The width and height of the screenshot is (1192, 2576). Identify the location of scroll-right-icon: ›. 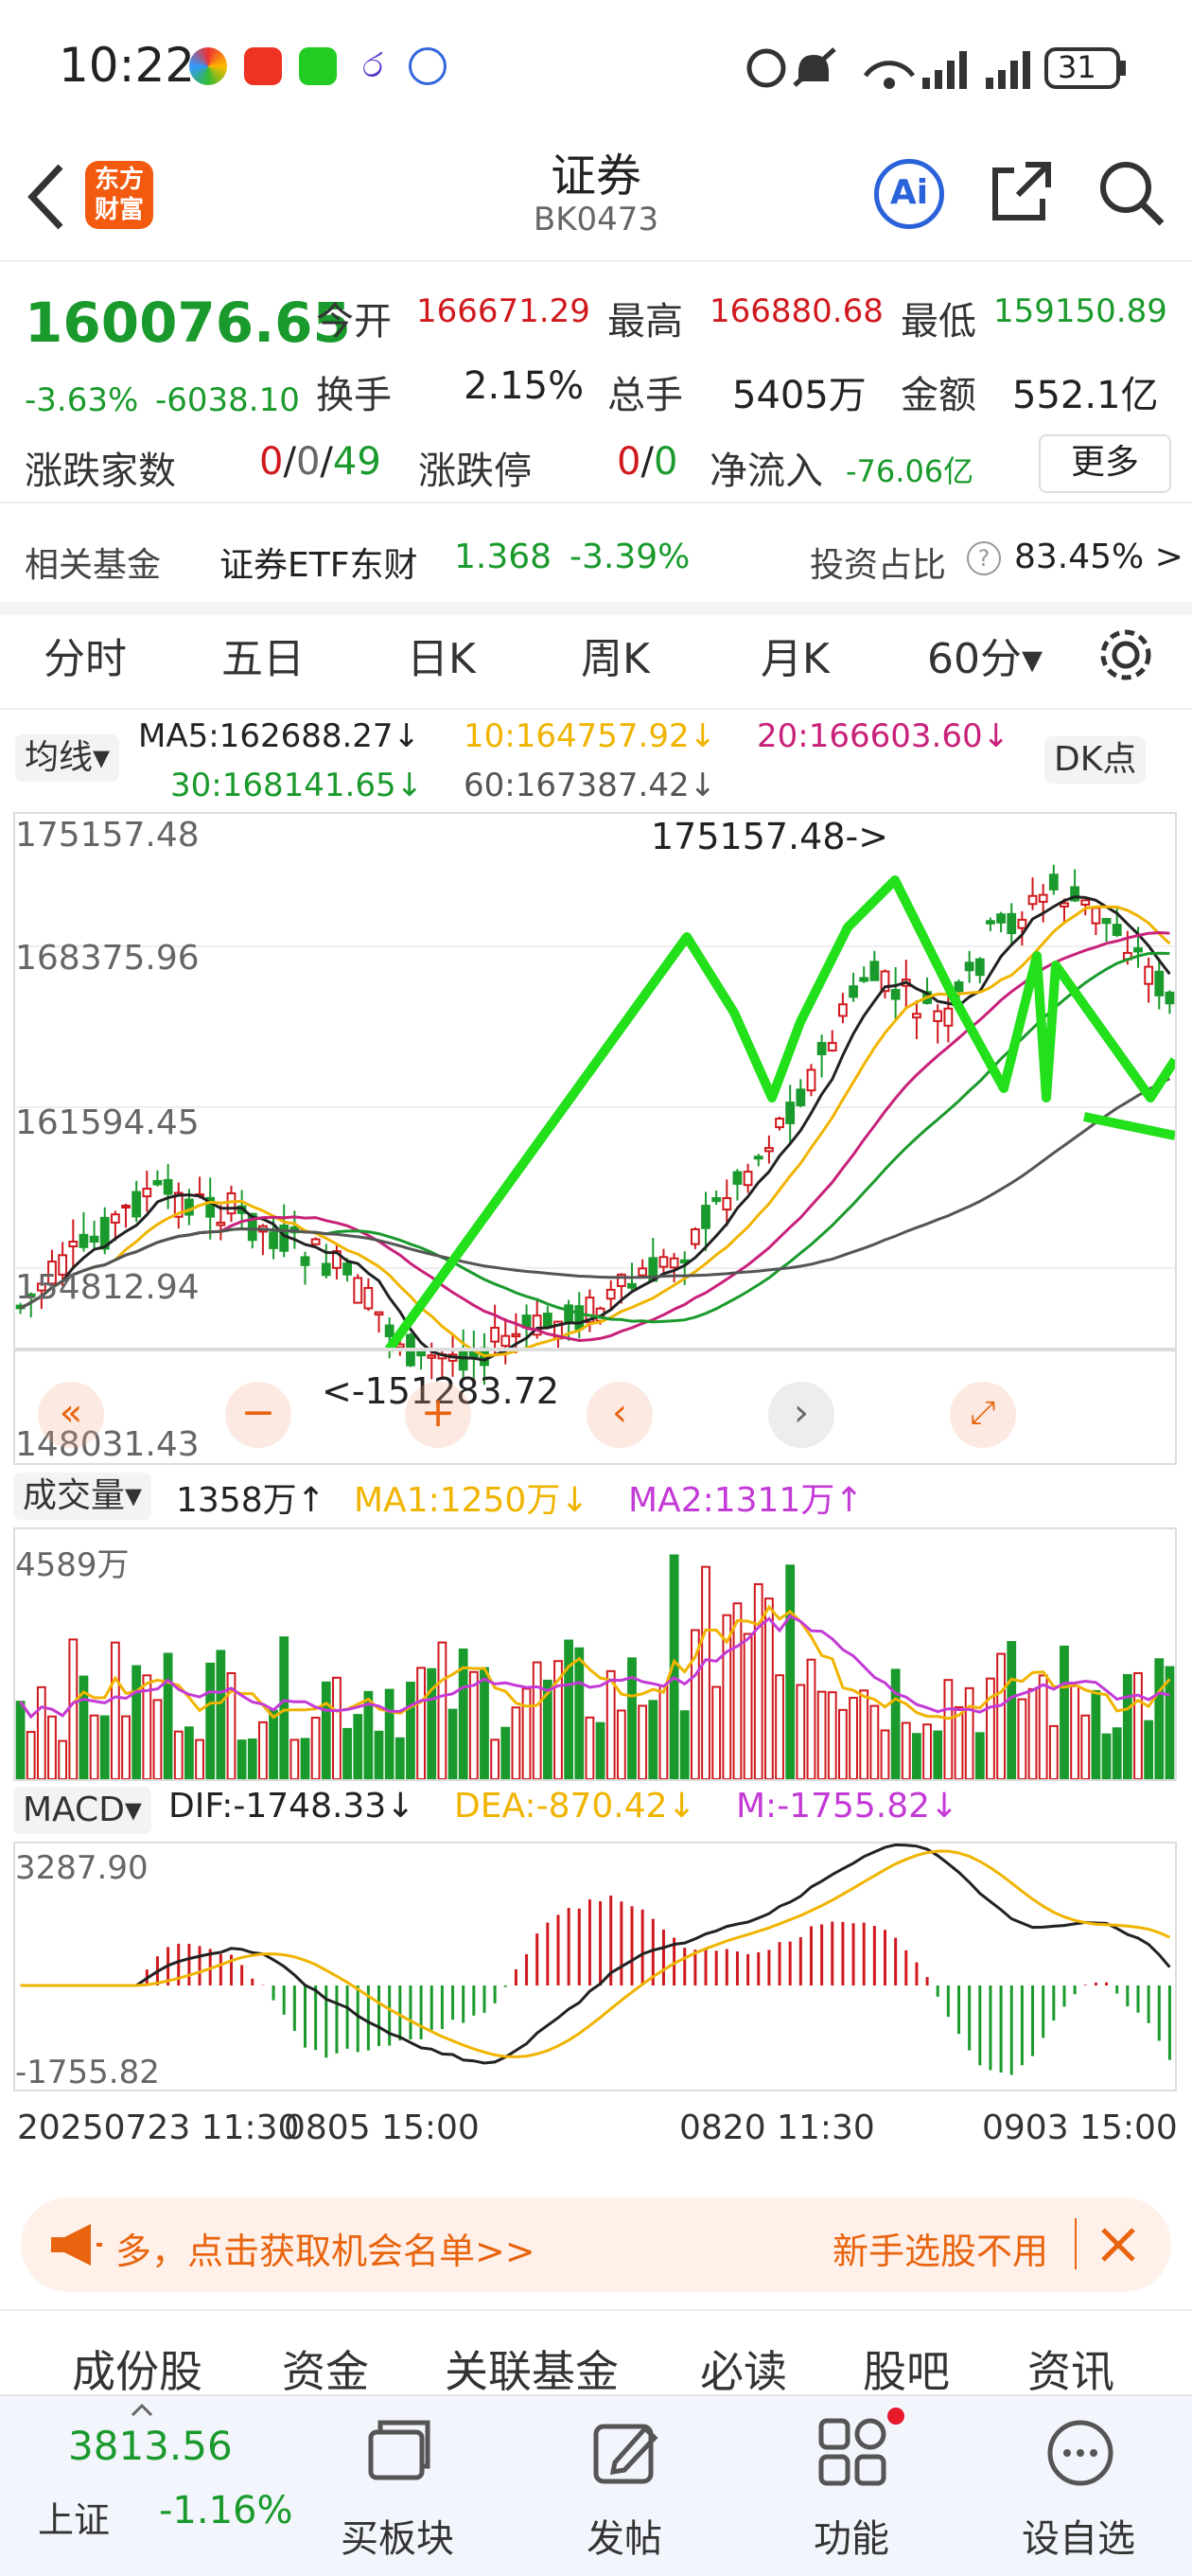
(801, 1415).